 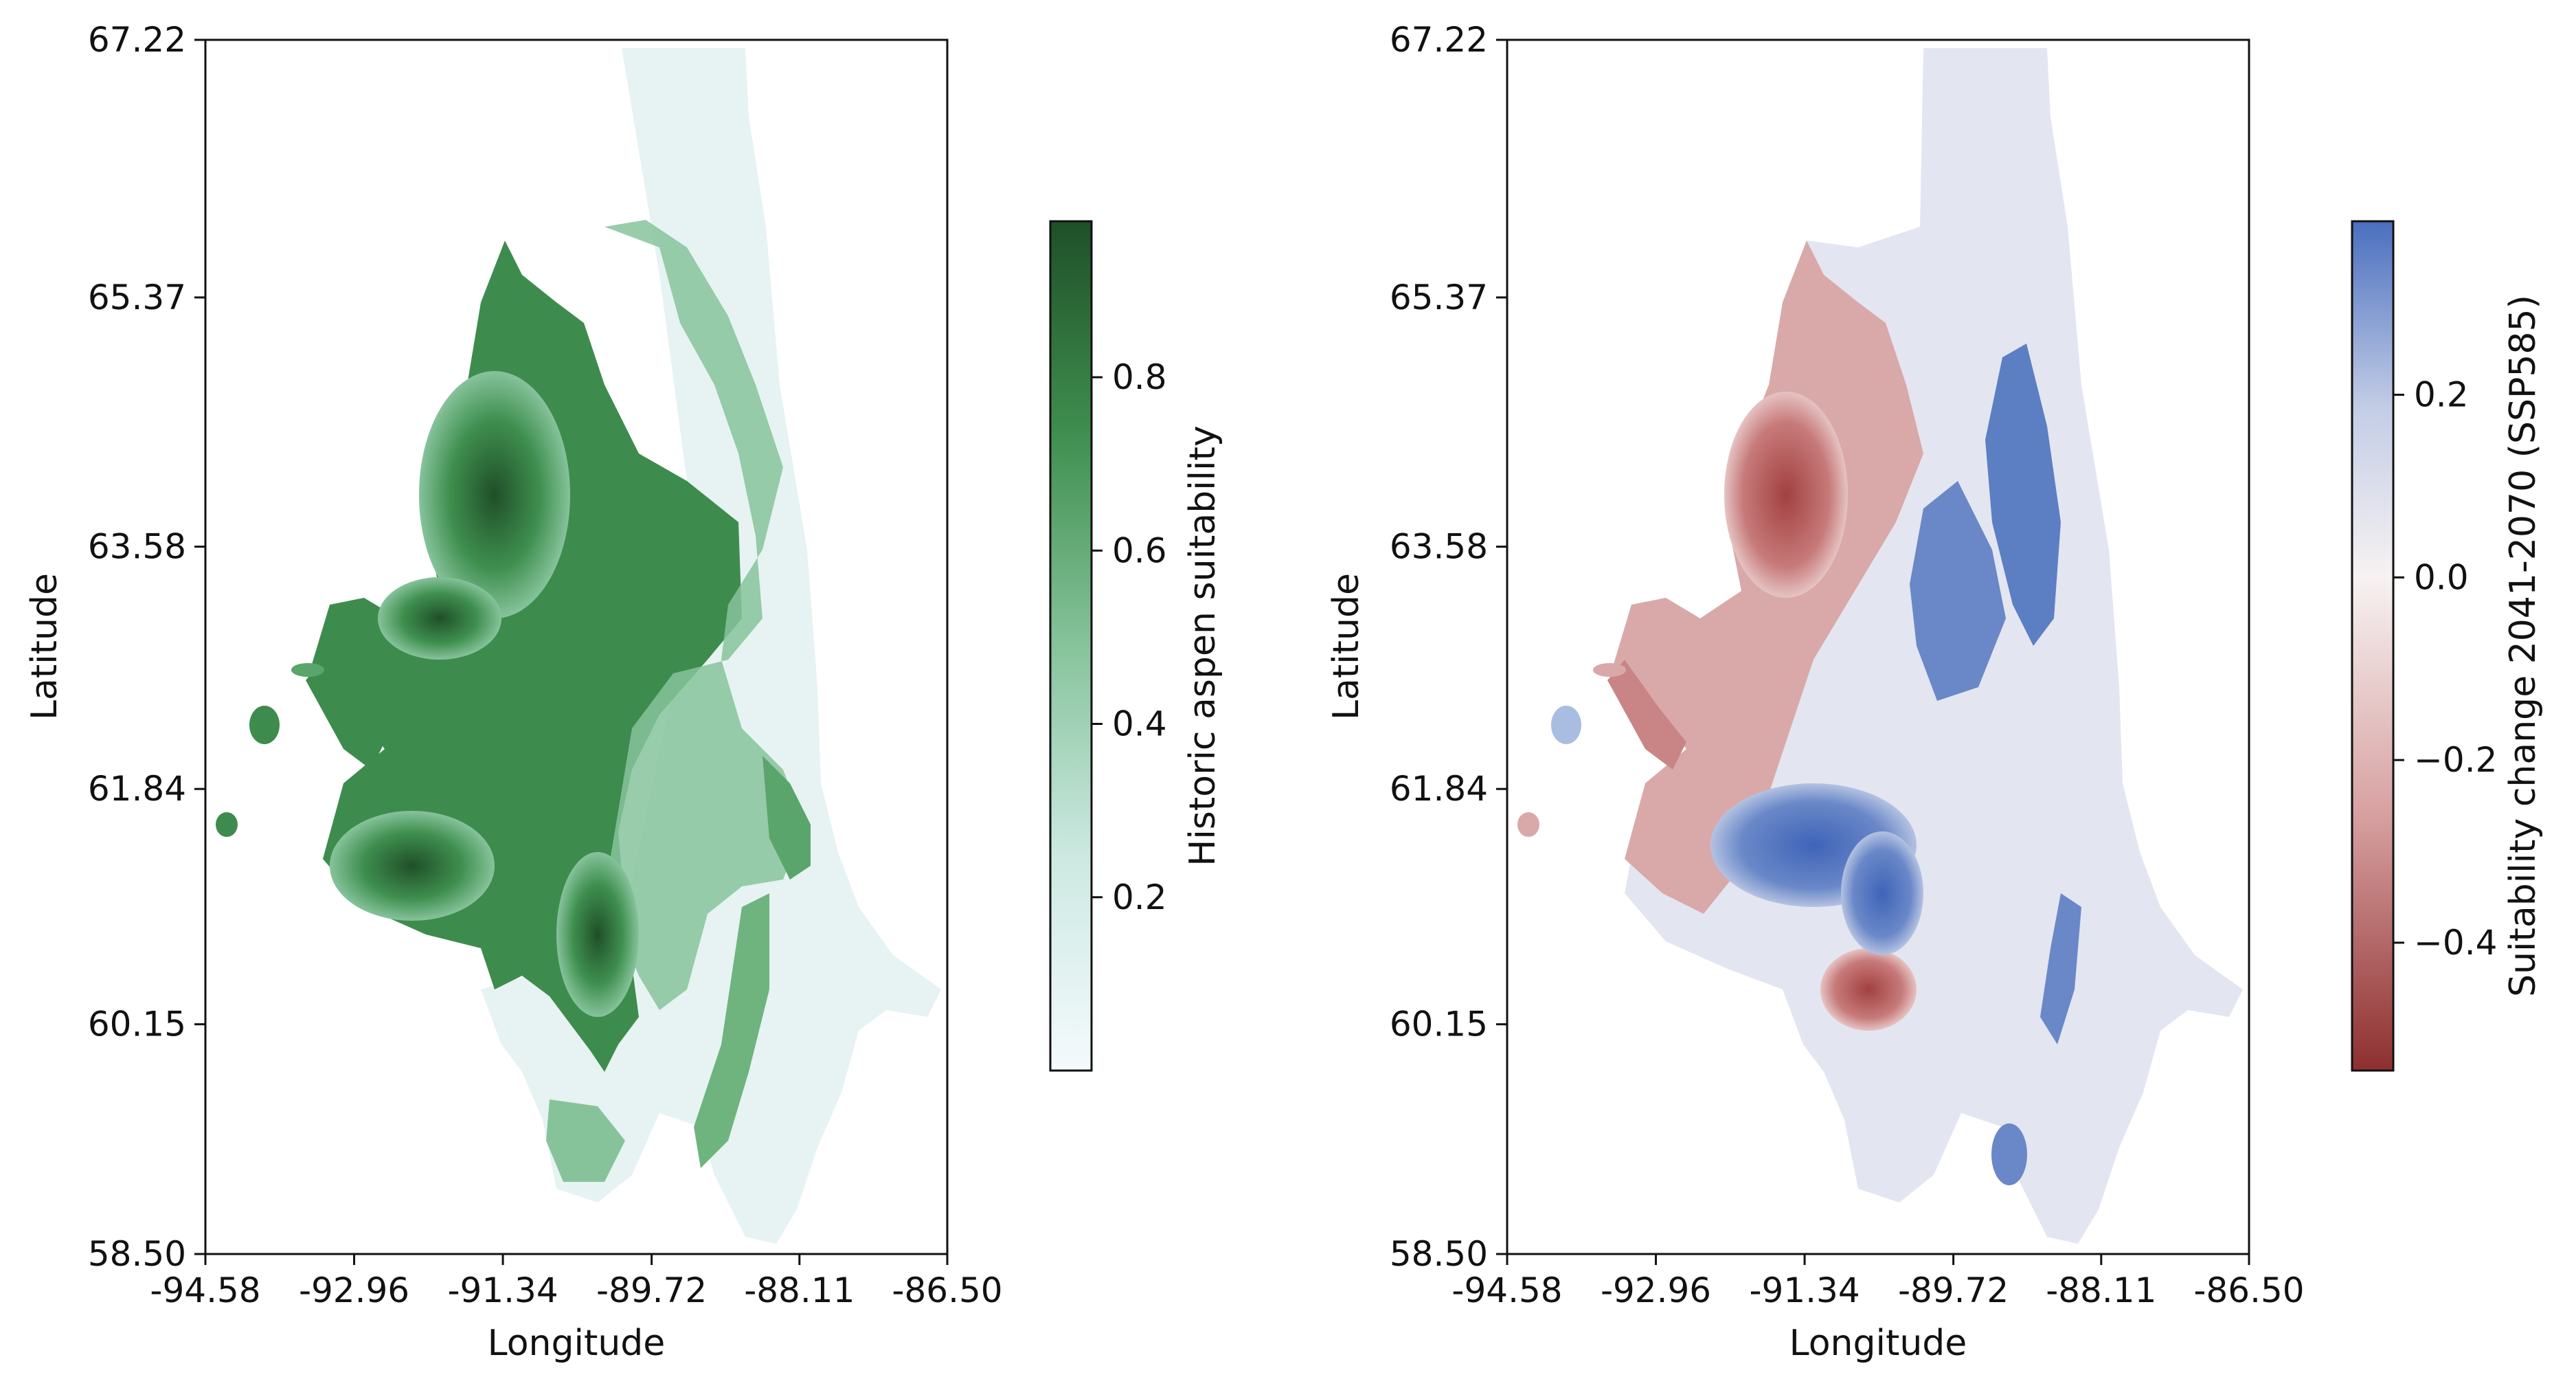 I want to click on map-gain-east-strip, so click(x=2060, y=969).